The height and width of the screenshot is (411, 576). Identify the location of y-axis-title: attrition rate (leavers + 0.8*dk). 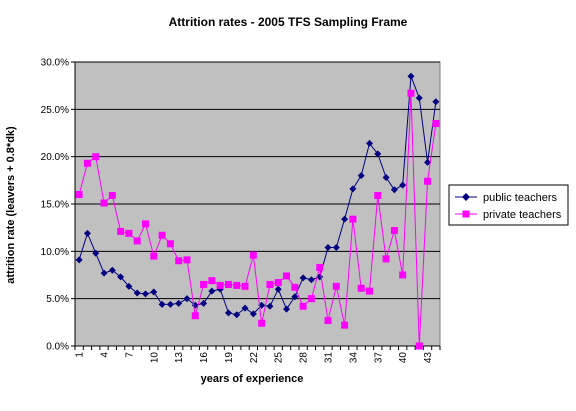
(11, 205).